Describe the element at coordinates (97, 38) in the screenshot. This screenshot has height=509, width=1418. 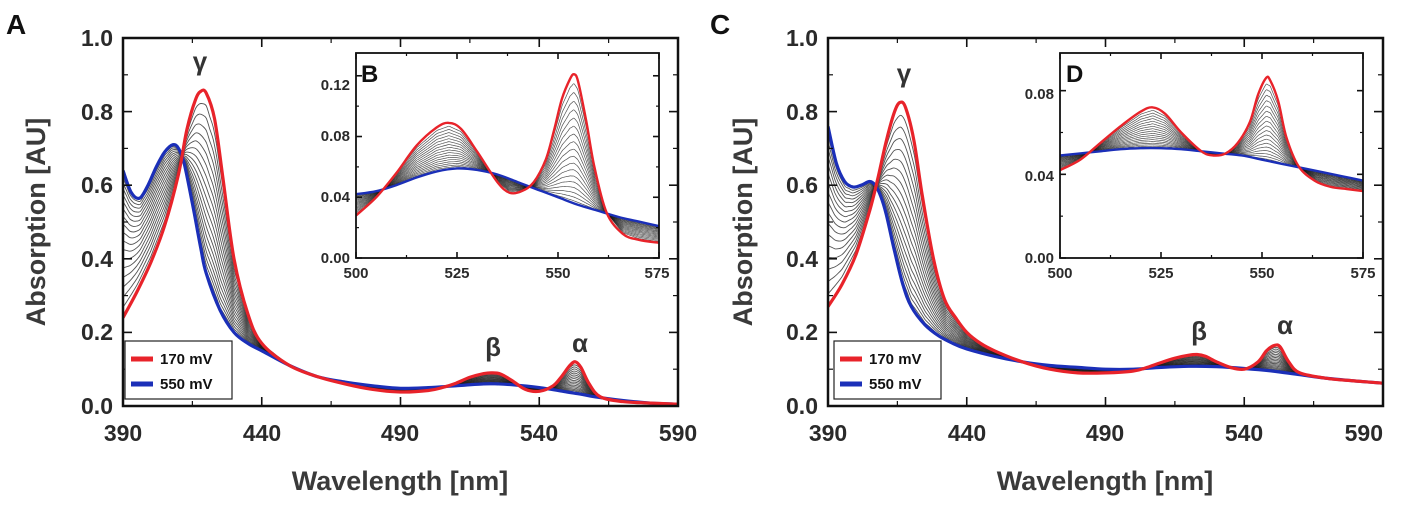
I see `panel-a-ytick: 1.0` at that location.